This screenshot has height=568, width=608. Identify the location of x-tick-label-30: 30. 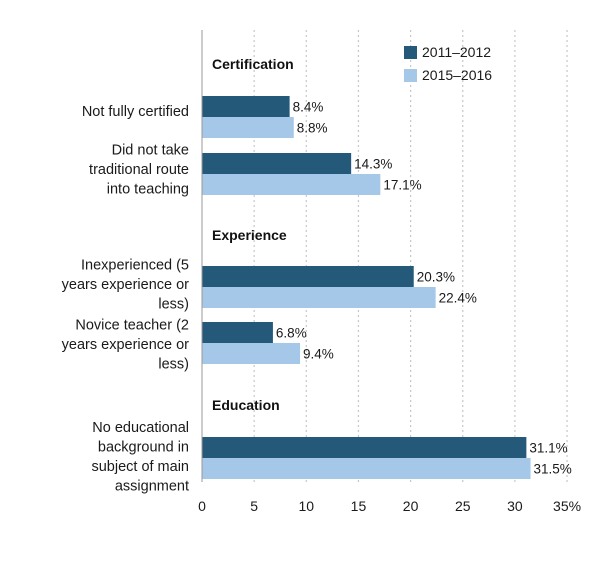
(515, 506).